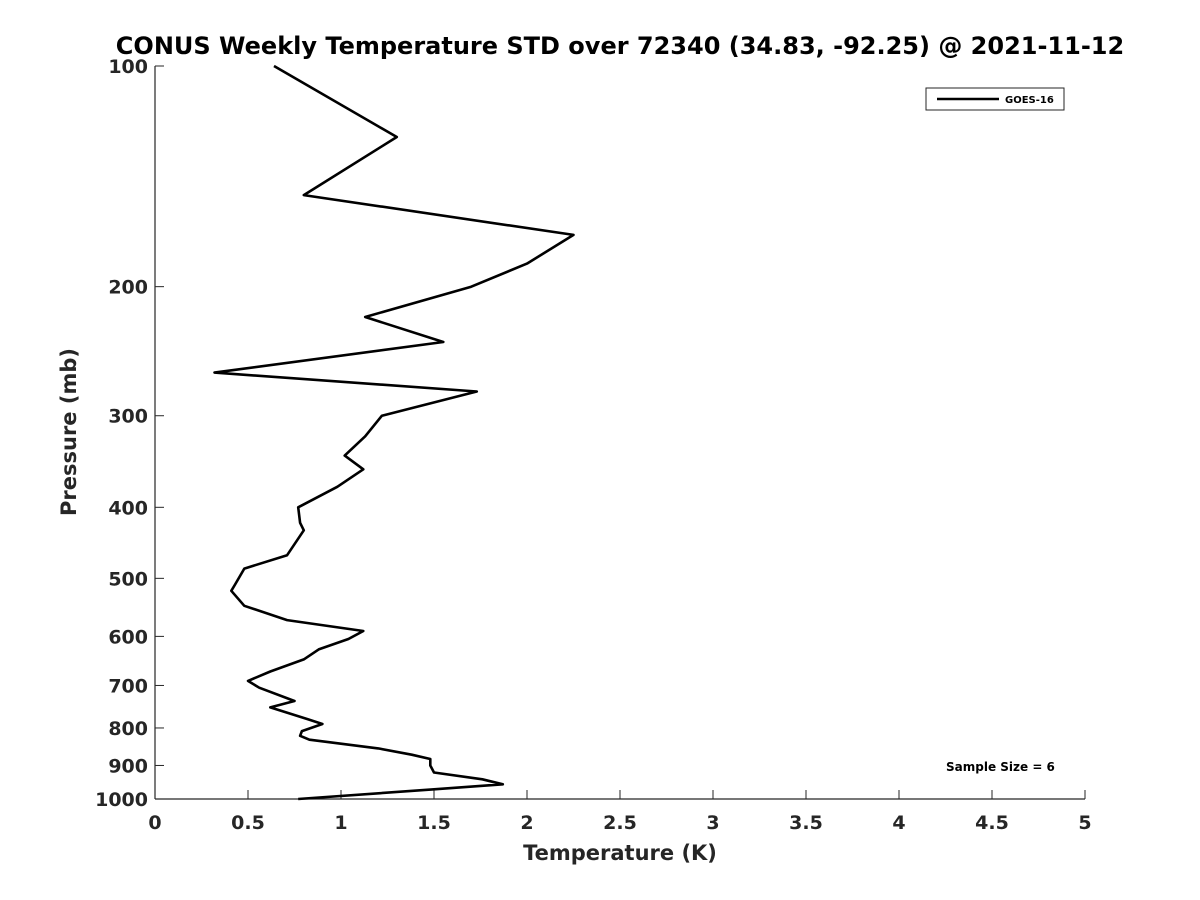  I want to click on y-tick-label: 200, so click(128, 288).